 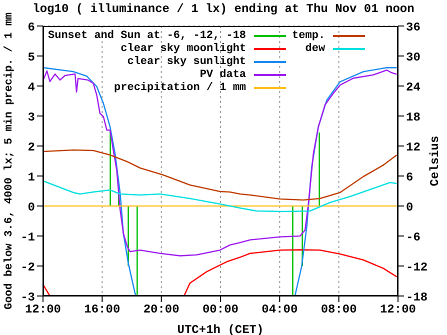 What do you see at coordinates (186, 62) in the screenshot?
I see `legend-label: clear sky sunlight` at bounding box center [186, 62].